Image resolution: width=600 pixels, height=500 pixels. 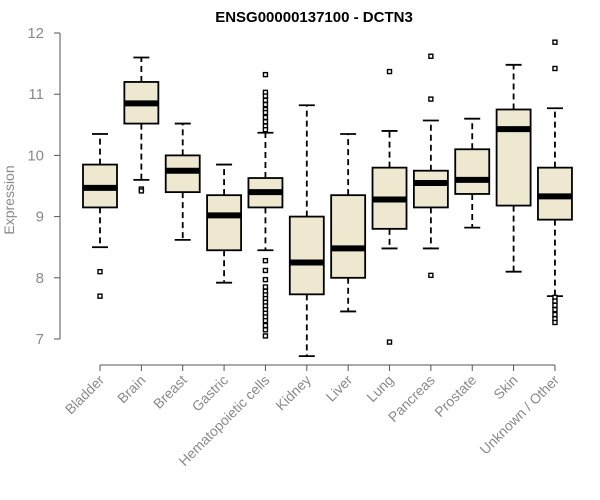 What do you see at coordinates (100, 216) in the screenshot?
I see `box-bladder` at bounding box center [100, 216].